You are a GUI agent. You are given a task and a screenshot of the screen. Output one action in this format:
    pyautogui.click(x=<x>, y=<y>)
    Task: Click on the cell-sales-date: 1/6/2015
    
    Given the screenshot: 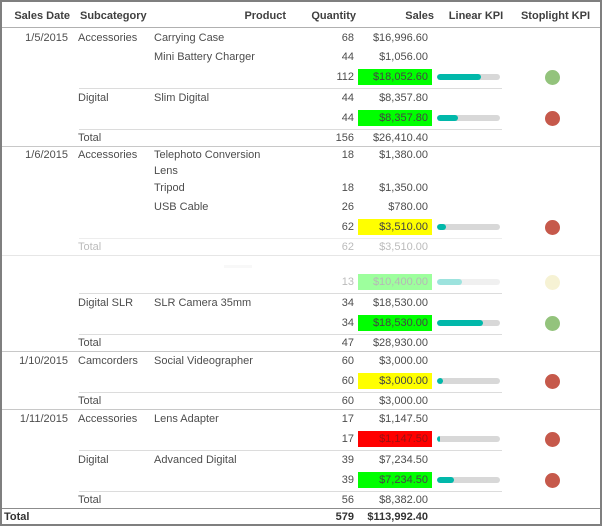 What is the action you would take?
    pyautogui.click(x=46, y=155)
    